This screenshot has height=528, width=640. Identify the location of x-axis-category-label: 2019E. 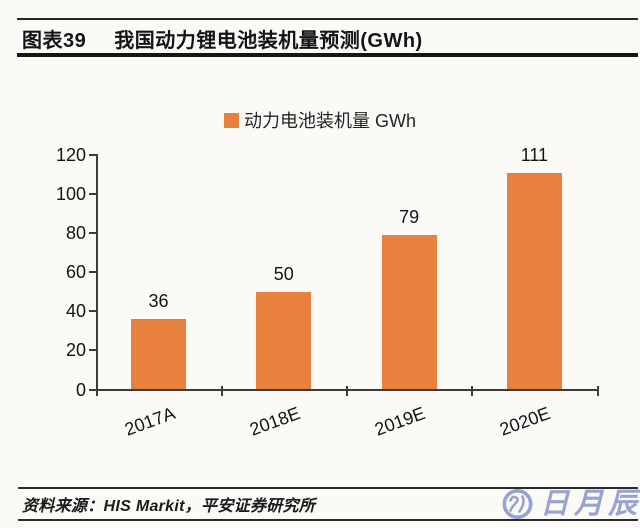
(400, 421).